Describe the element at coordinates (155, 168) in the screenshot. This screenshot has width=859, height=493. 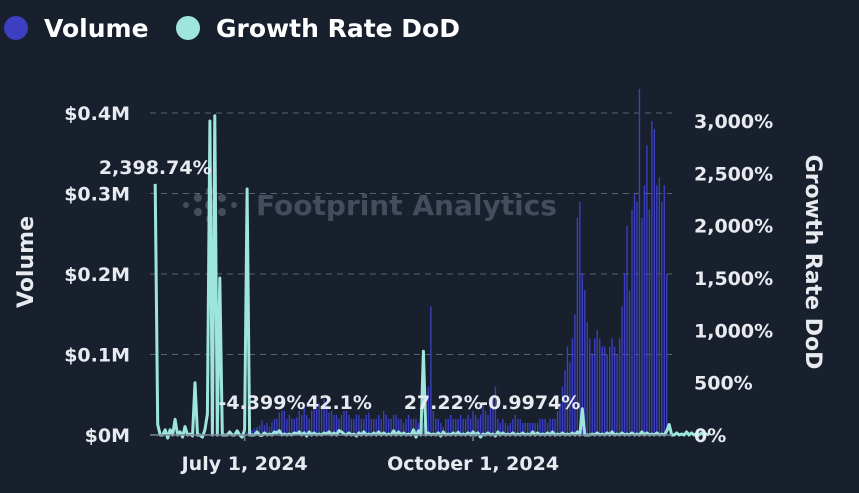
I see `data-label: 2,398.74%` at that location.